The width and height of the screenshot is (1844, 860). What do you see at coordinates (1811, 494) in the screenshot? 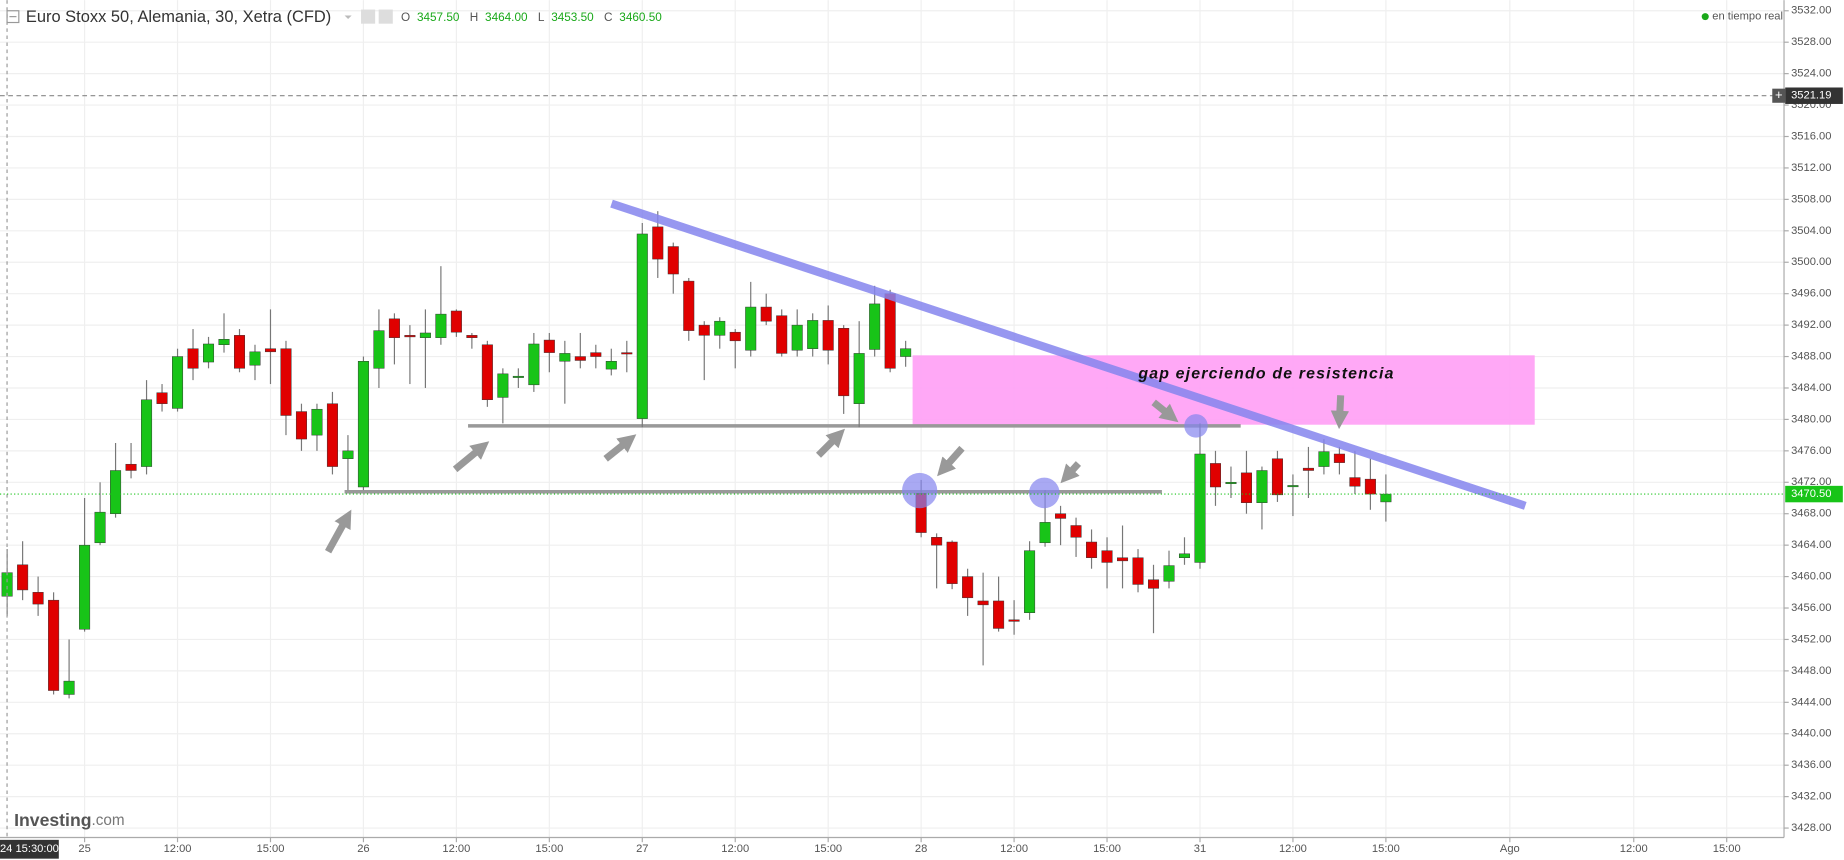
I see `last-price-label: 3470.50` at bounding box center [1811, 494].